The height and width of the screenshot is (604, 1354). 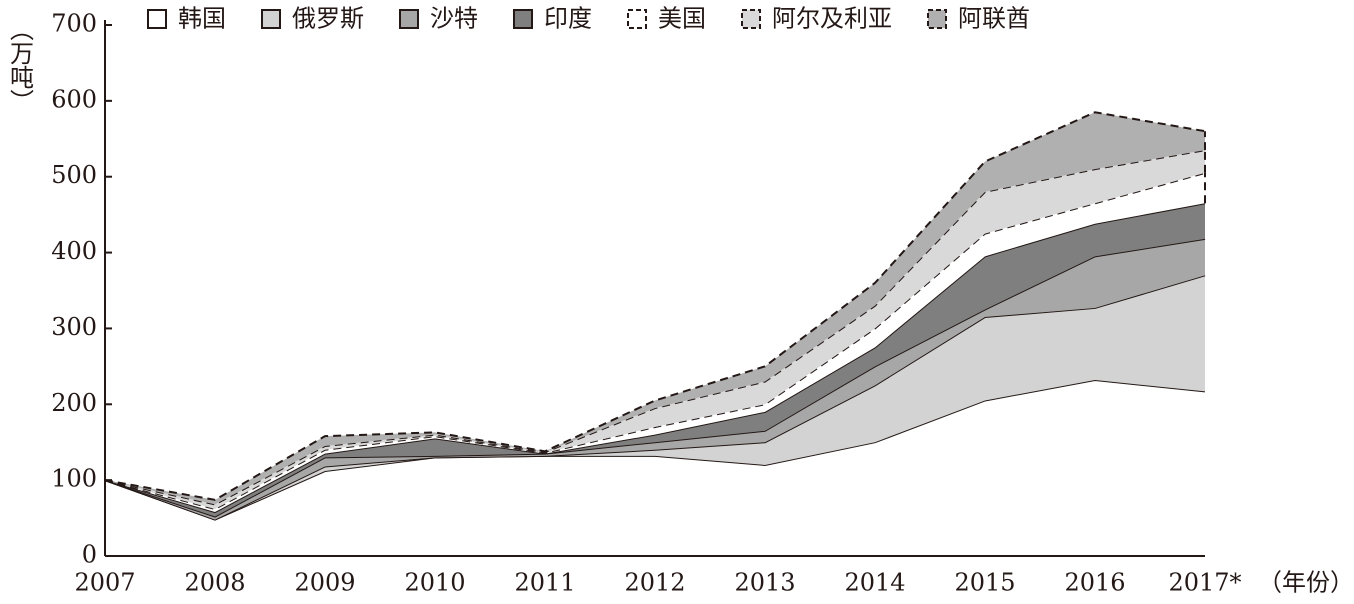 What do you see at coordinates (74, 327) in the screenshot?
I see `y-tick-label: 300` at bounding box center [74, 327].